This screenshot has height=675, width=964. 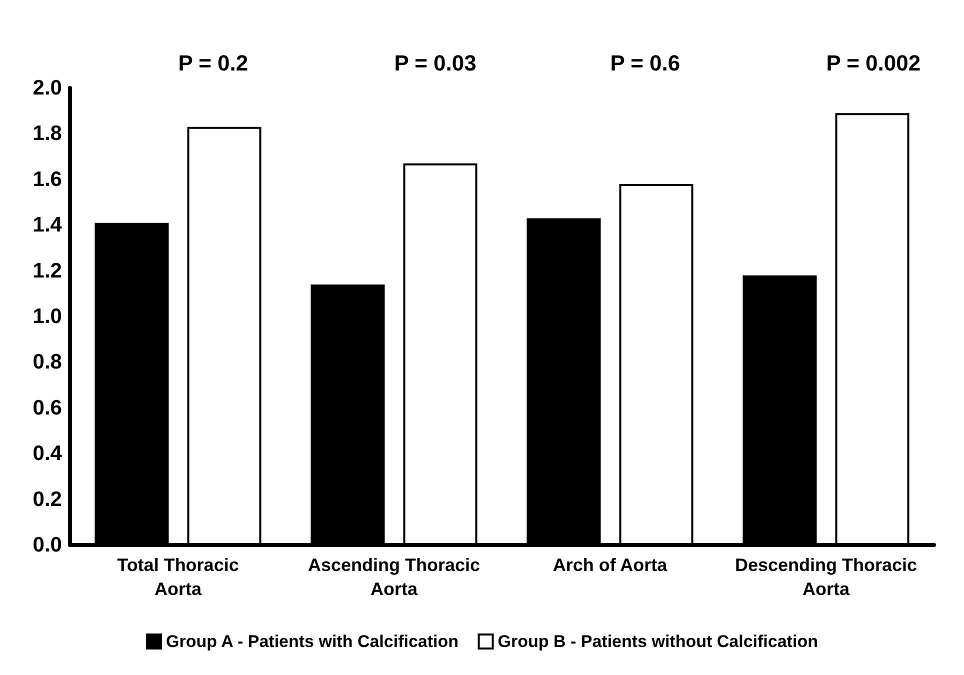 I want to click on x-tick-label: Arch of Aorta, so click(x=610, y=565).